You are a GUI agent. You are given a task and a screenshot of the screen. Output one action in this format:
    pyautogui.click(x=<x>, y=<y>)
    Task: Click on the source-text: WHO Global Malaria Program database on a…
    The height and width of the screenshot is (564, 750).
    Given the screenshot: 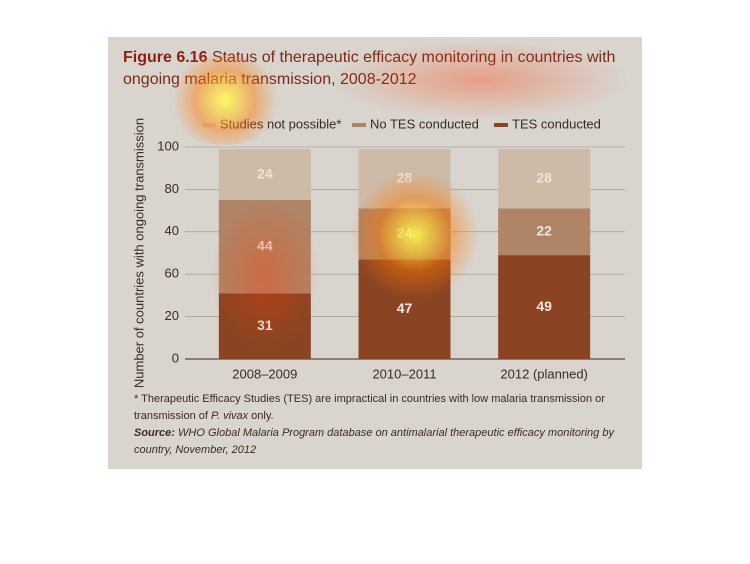 What is the action you would take?
    pyautogui.click(x=374, y=441)
    